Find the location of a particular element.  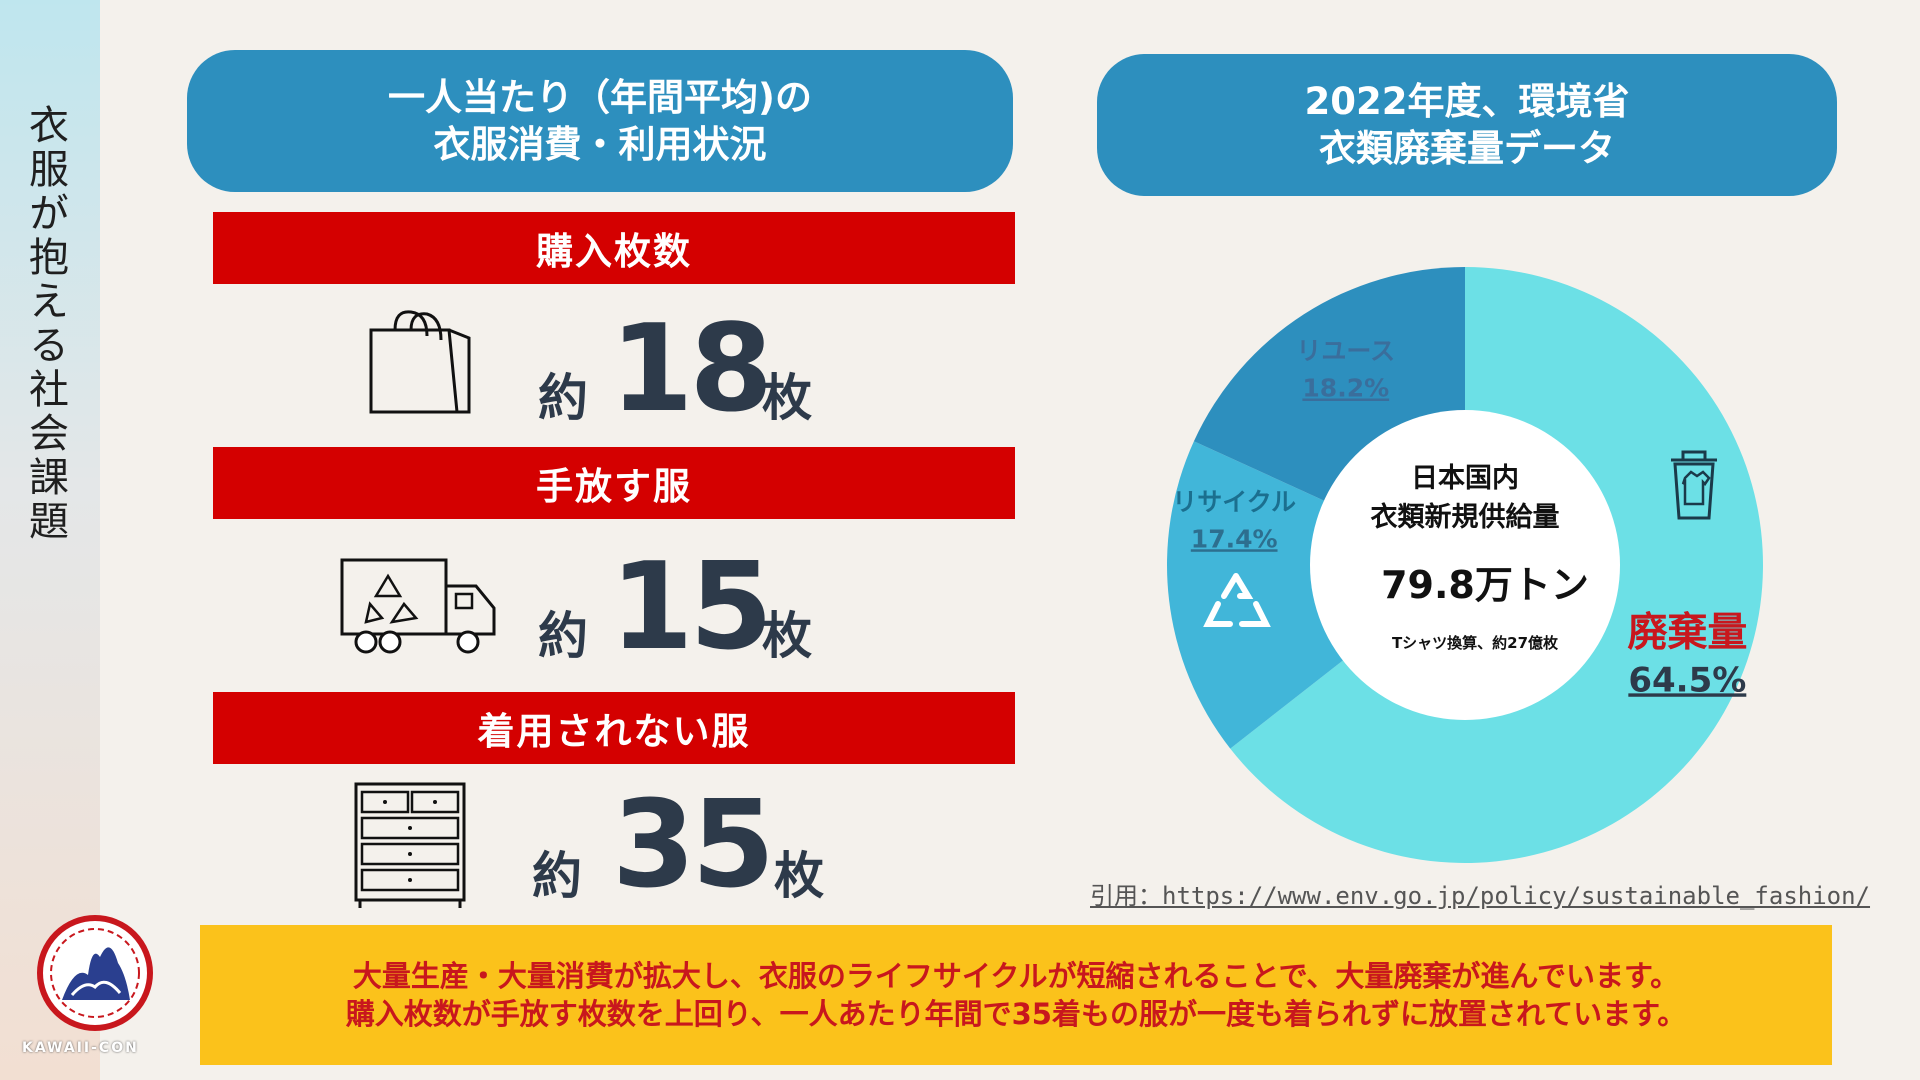

stat-value-discard: 15 is located at coordinates (691, 607).